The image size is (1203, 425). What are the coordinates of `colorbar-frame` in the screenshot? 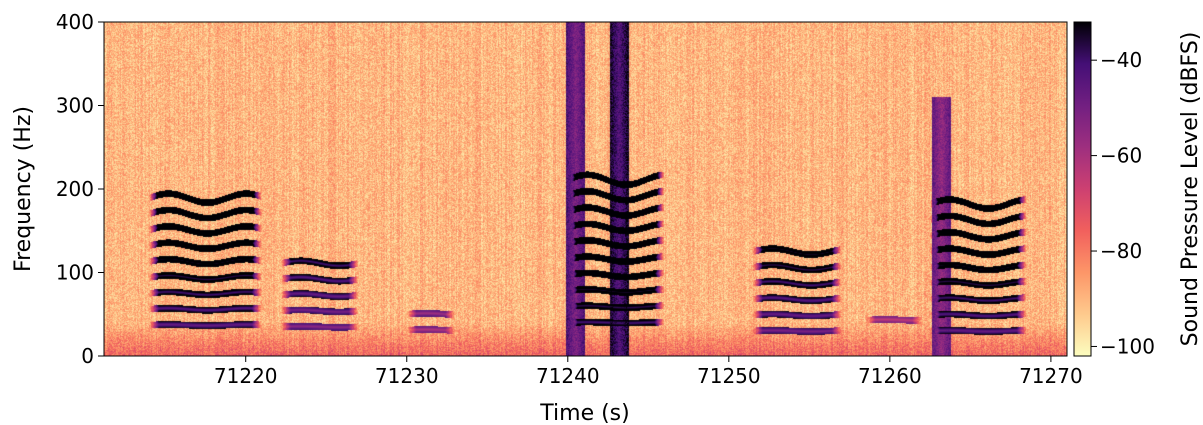 It's located at (1082, 189).